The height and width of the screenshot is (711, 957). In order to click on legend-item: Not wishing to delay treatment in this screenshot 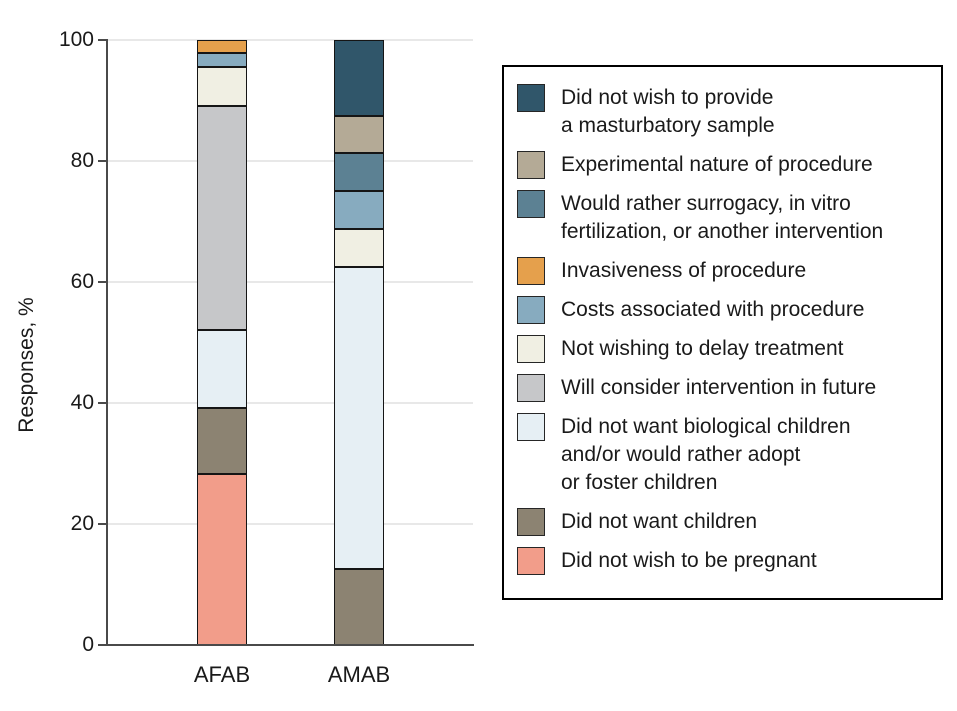, I will do `click(722, 349)`.